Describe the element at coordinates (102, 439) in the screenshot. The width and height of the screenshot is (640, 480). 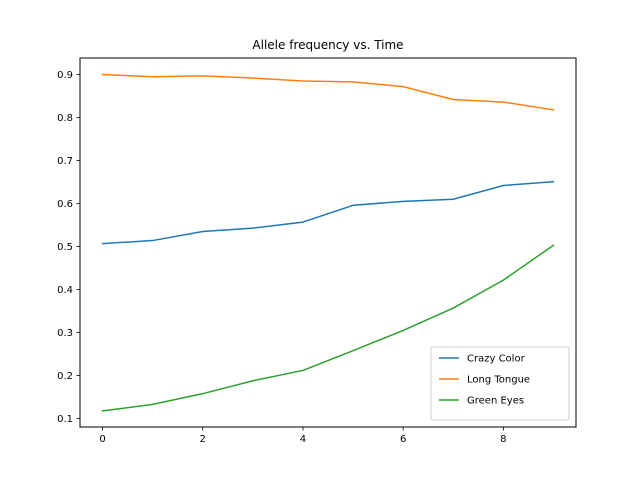
I see `x-tick-label: 0` at that location.